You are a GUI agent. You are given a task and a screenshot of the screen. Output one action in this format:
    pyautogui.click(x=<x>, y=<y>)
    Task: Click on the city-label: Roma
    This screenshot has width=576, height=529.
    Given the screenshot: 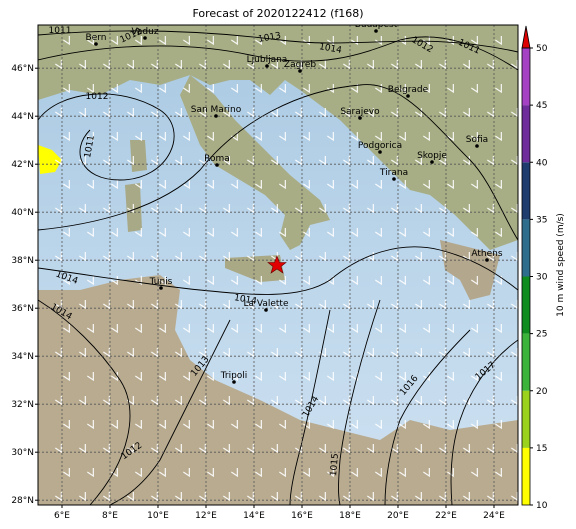 What is the action you would take?
    pyautogui.click(x=217, y=159)
    